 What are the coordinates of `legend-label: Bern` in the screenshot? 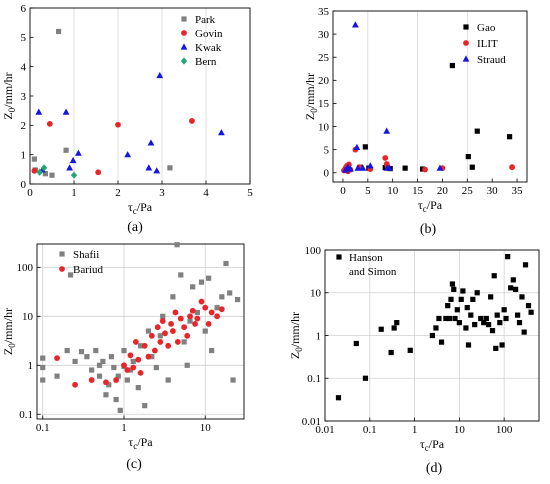 It's located at (206, 62).